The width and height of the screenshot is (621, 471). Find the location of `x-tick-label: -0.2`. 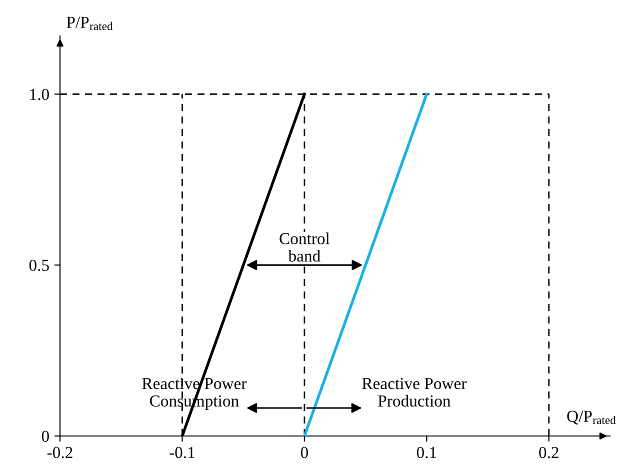

x-tick-label: -0.2 is located at coordinates (59, 452).